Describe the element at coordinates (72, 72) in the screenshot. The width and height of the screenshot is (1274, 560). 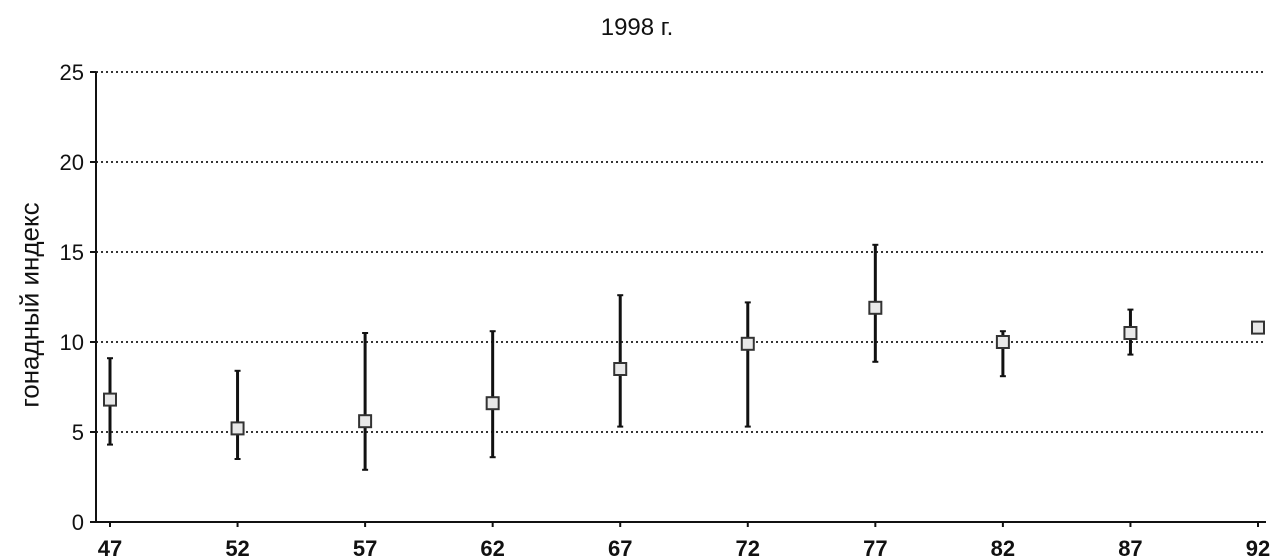
I see `y-tick-label-25: 25` at that location.